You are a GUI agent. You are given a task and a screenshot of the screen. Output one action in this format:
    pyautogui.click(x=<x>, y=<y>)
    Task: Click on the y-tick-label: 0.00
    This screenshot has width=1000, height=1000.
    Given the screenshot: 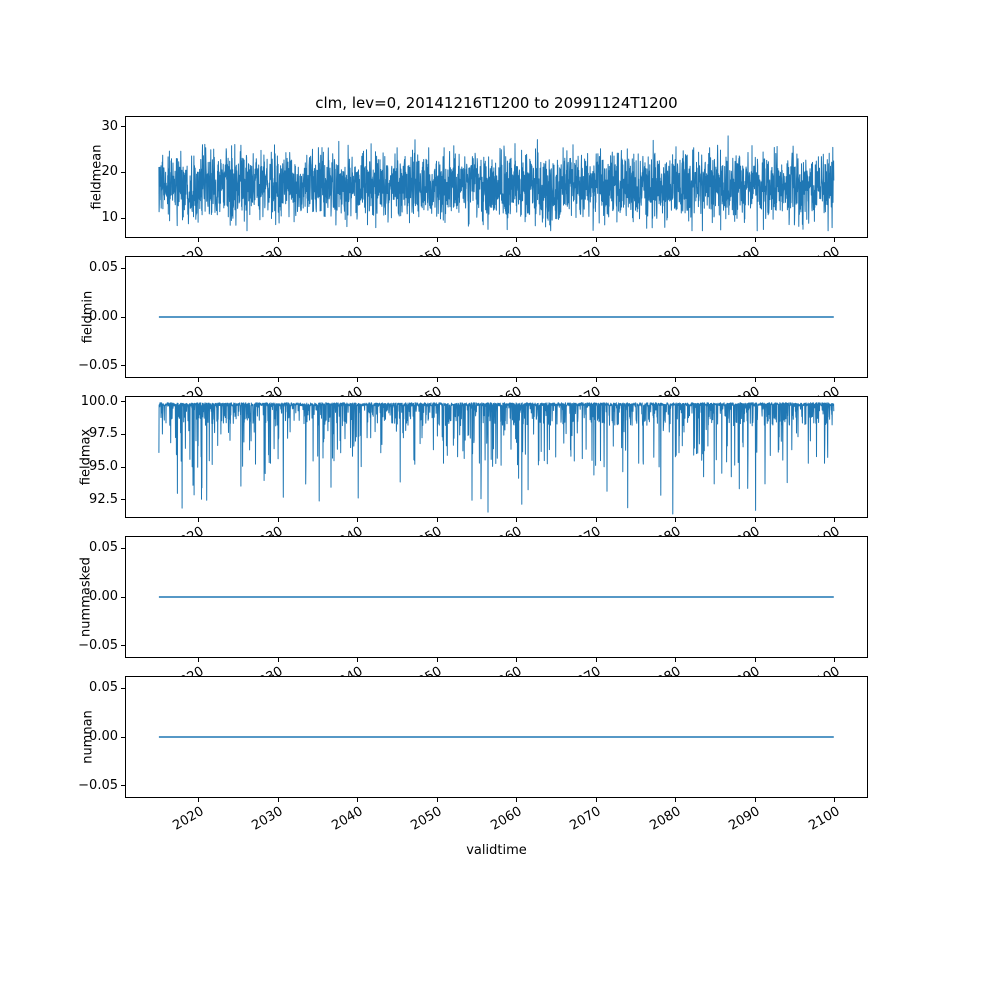 What is the action you would take?
    pyautogui.click(x=103, y=316)
    